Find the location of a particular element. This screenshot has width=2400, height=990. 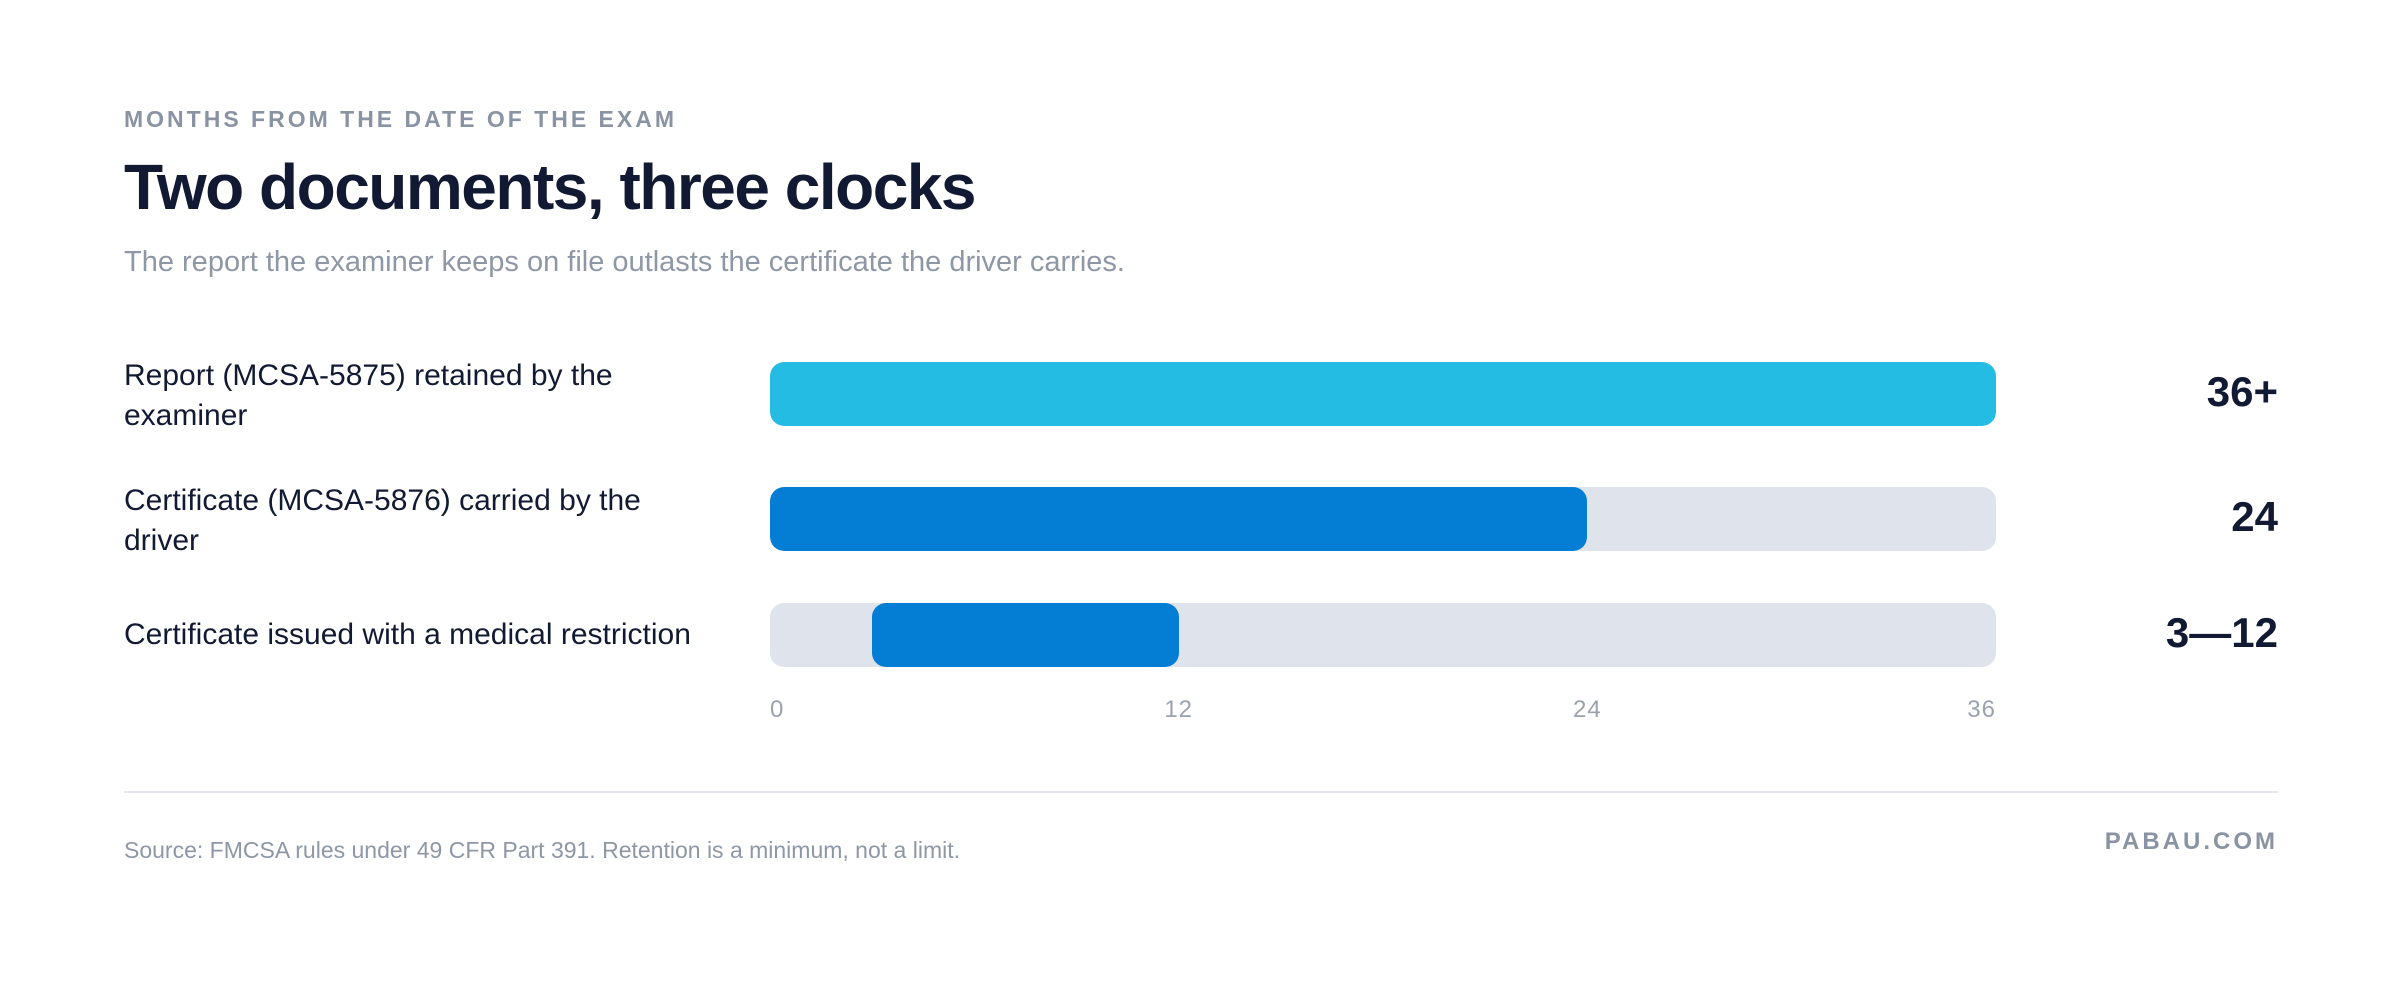

footer-divider is located at coordinates (1201, 792).